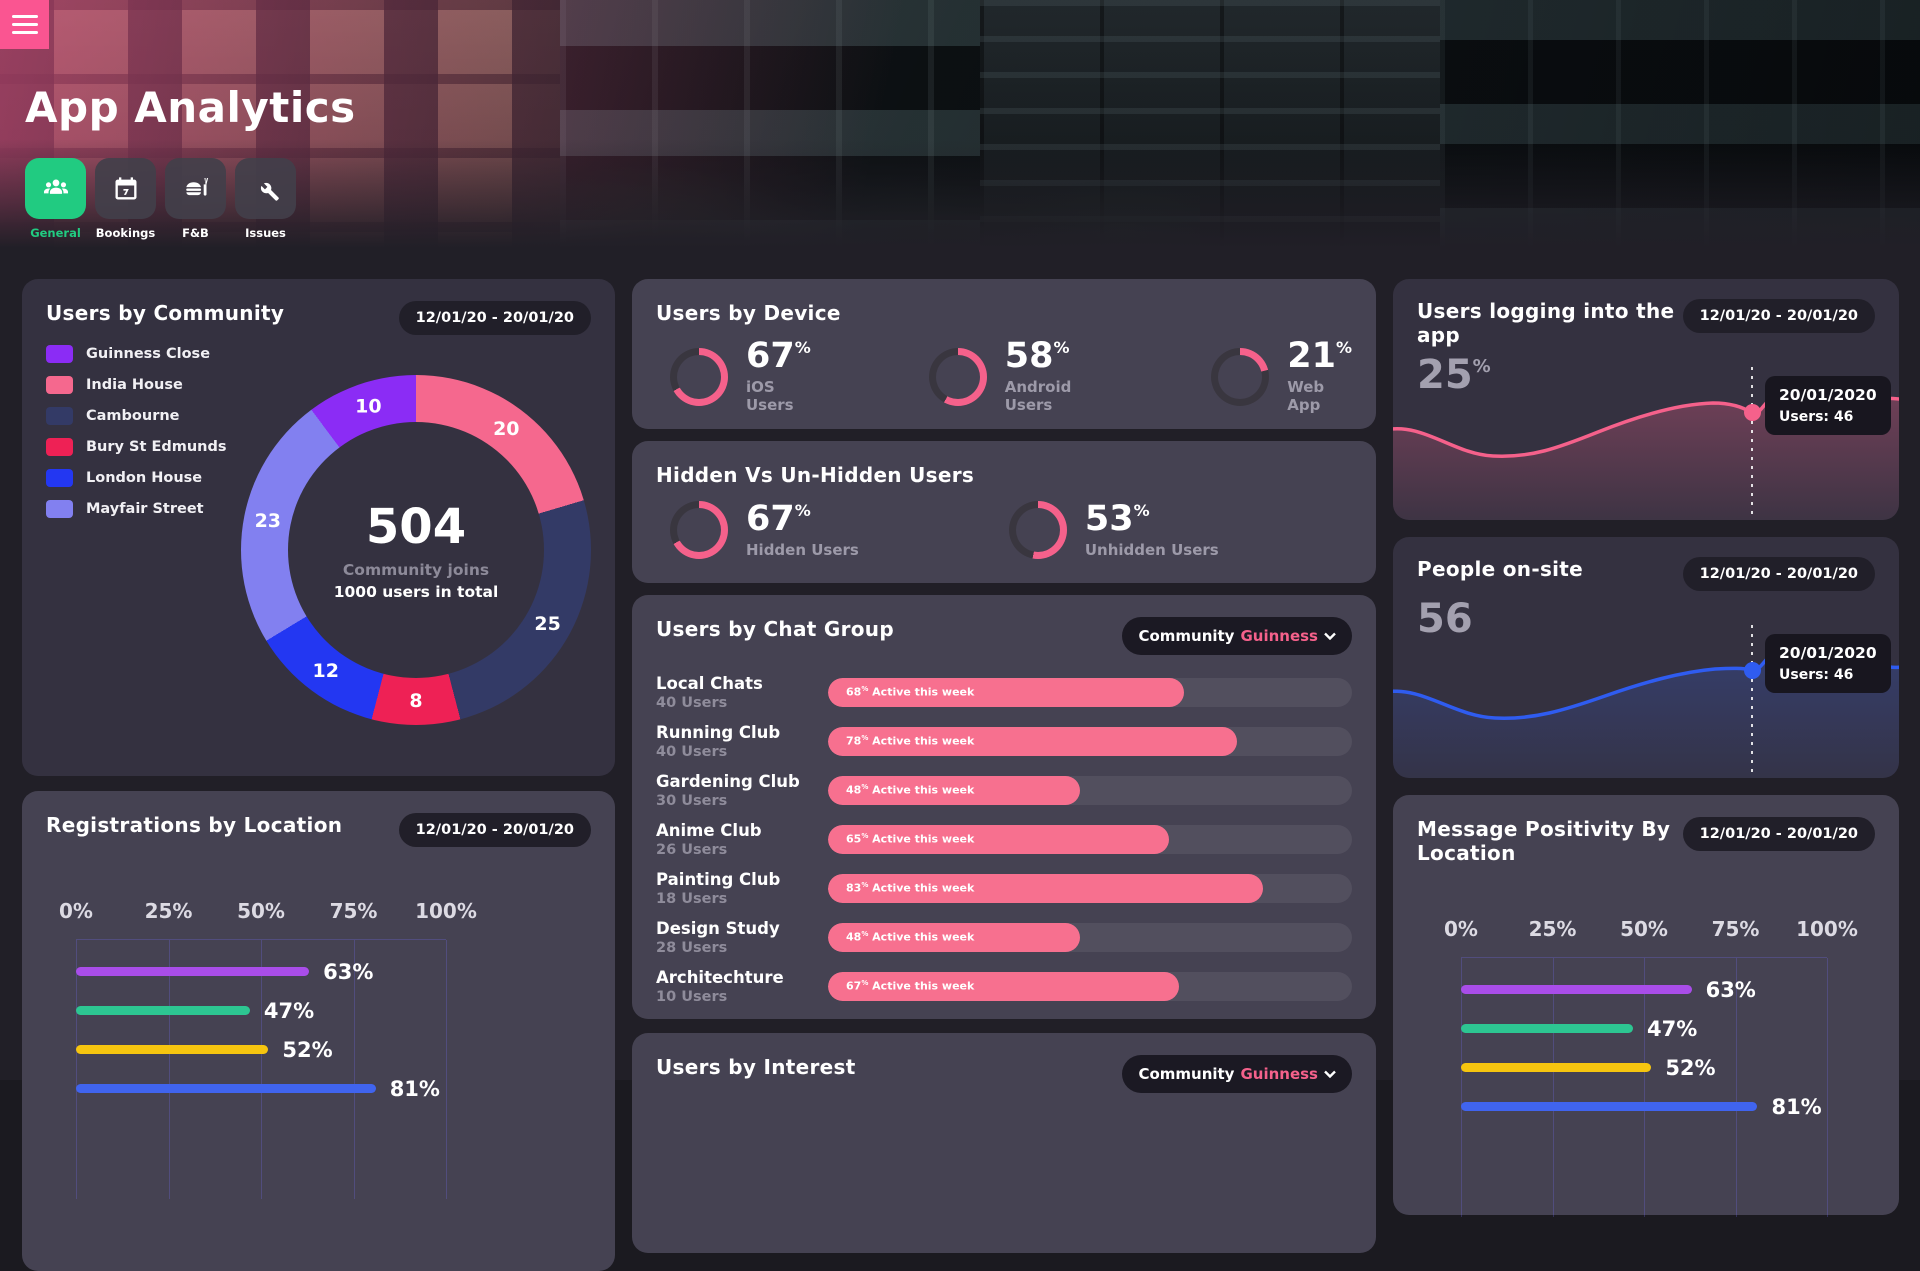 The width and height of the screenshot is (1920, 1271). What do you see at coordinates (195, 188) in the screenshot?
I see `nav-tab-fb-button` at bounding box center [195, 188].